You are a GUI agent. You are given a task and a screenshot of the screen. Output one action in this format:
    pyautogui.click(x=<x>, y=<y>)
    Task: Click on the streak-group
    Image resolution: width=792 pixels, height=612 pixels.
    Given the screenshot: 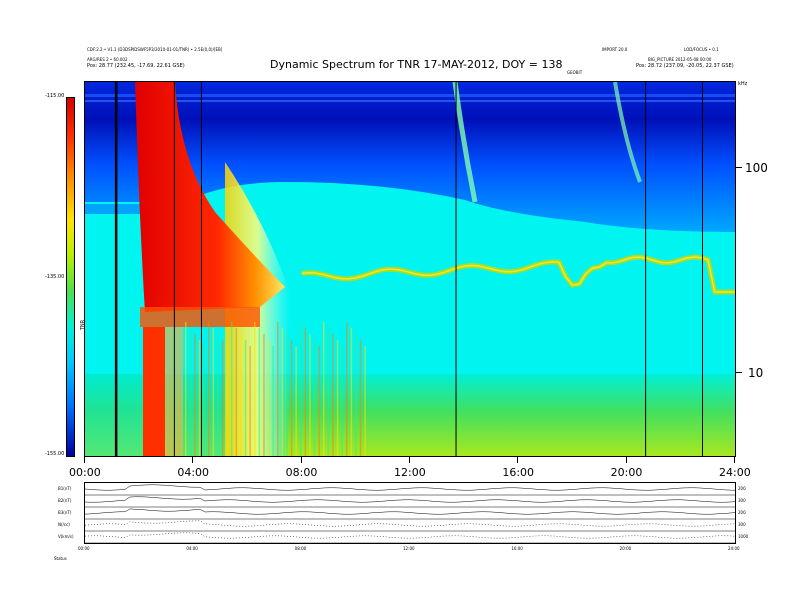 What is the action you would take?
    pyautogui.click(x=275, y=389)
    